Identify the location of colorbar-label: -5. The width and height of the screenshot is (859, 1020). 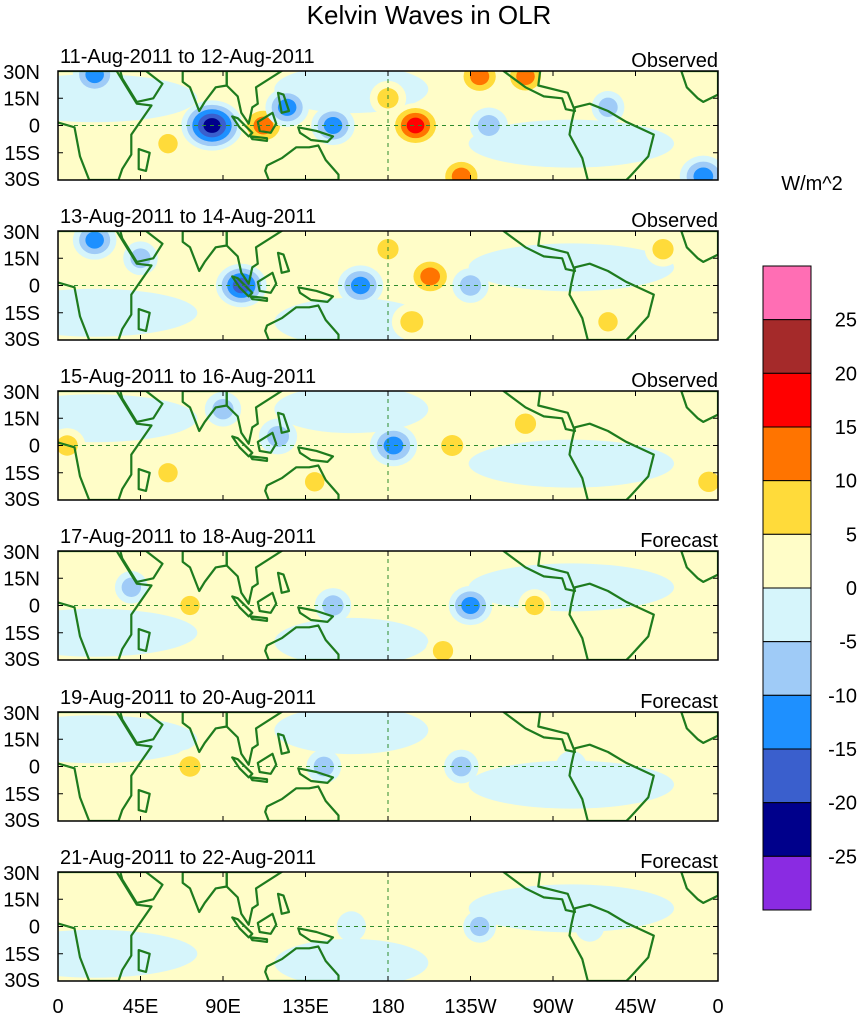
(848, 643).